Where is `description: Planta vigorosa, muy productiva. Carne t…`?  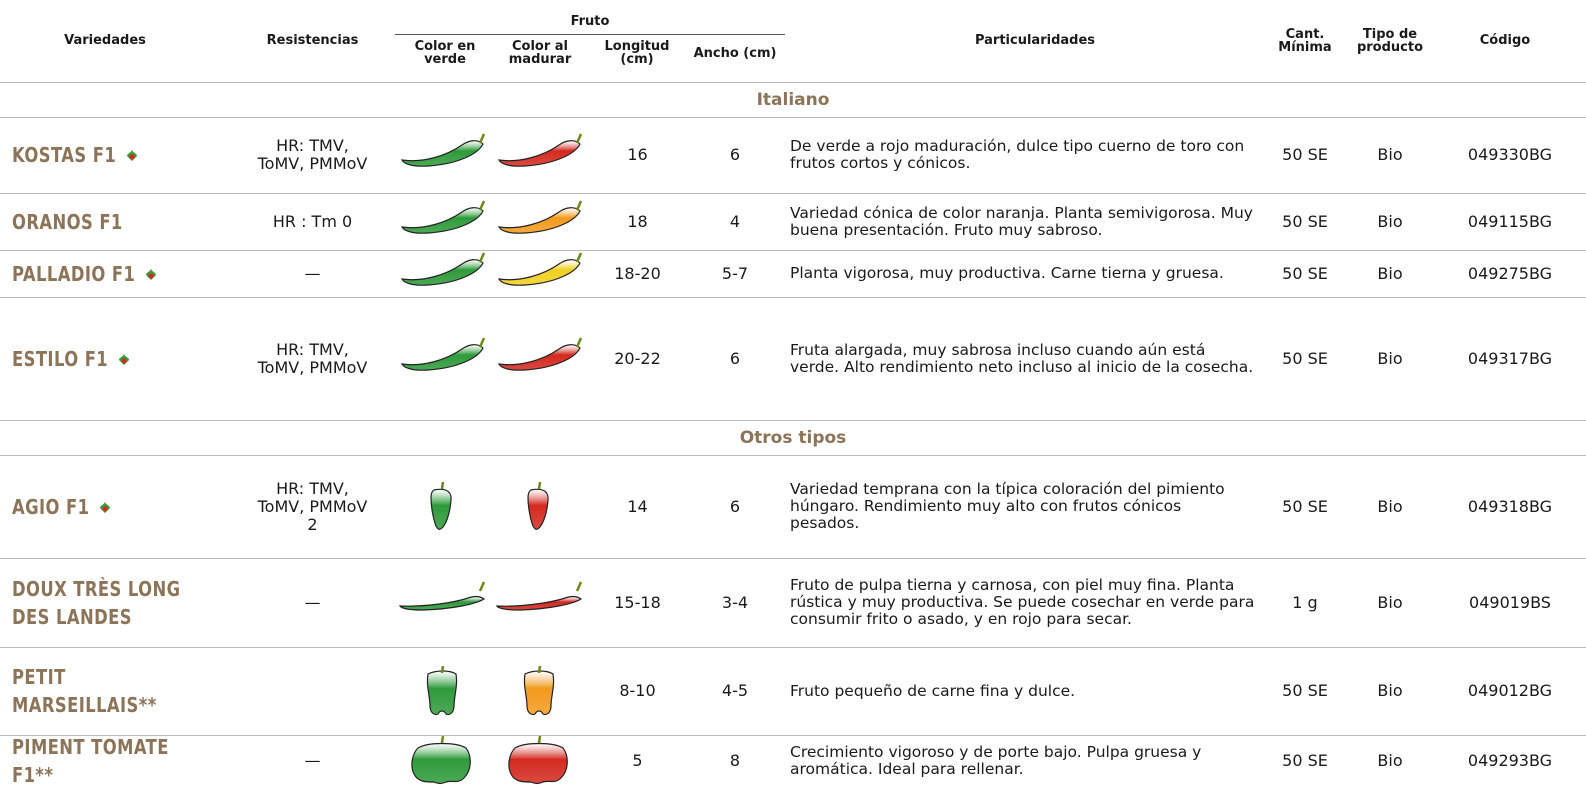 description: Planta vigorosa, muy productiva. Carne t… is located at coordinates (1007, 273).